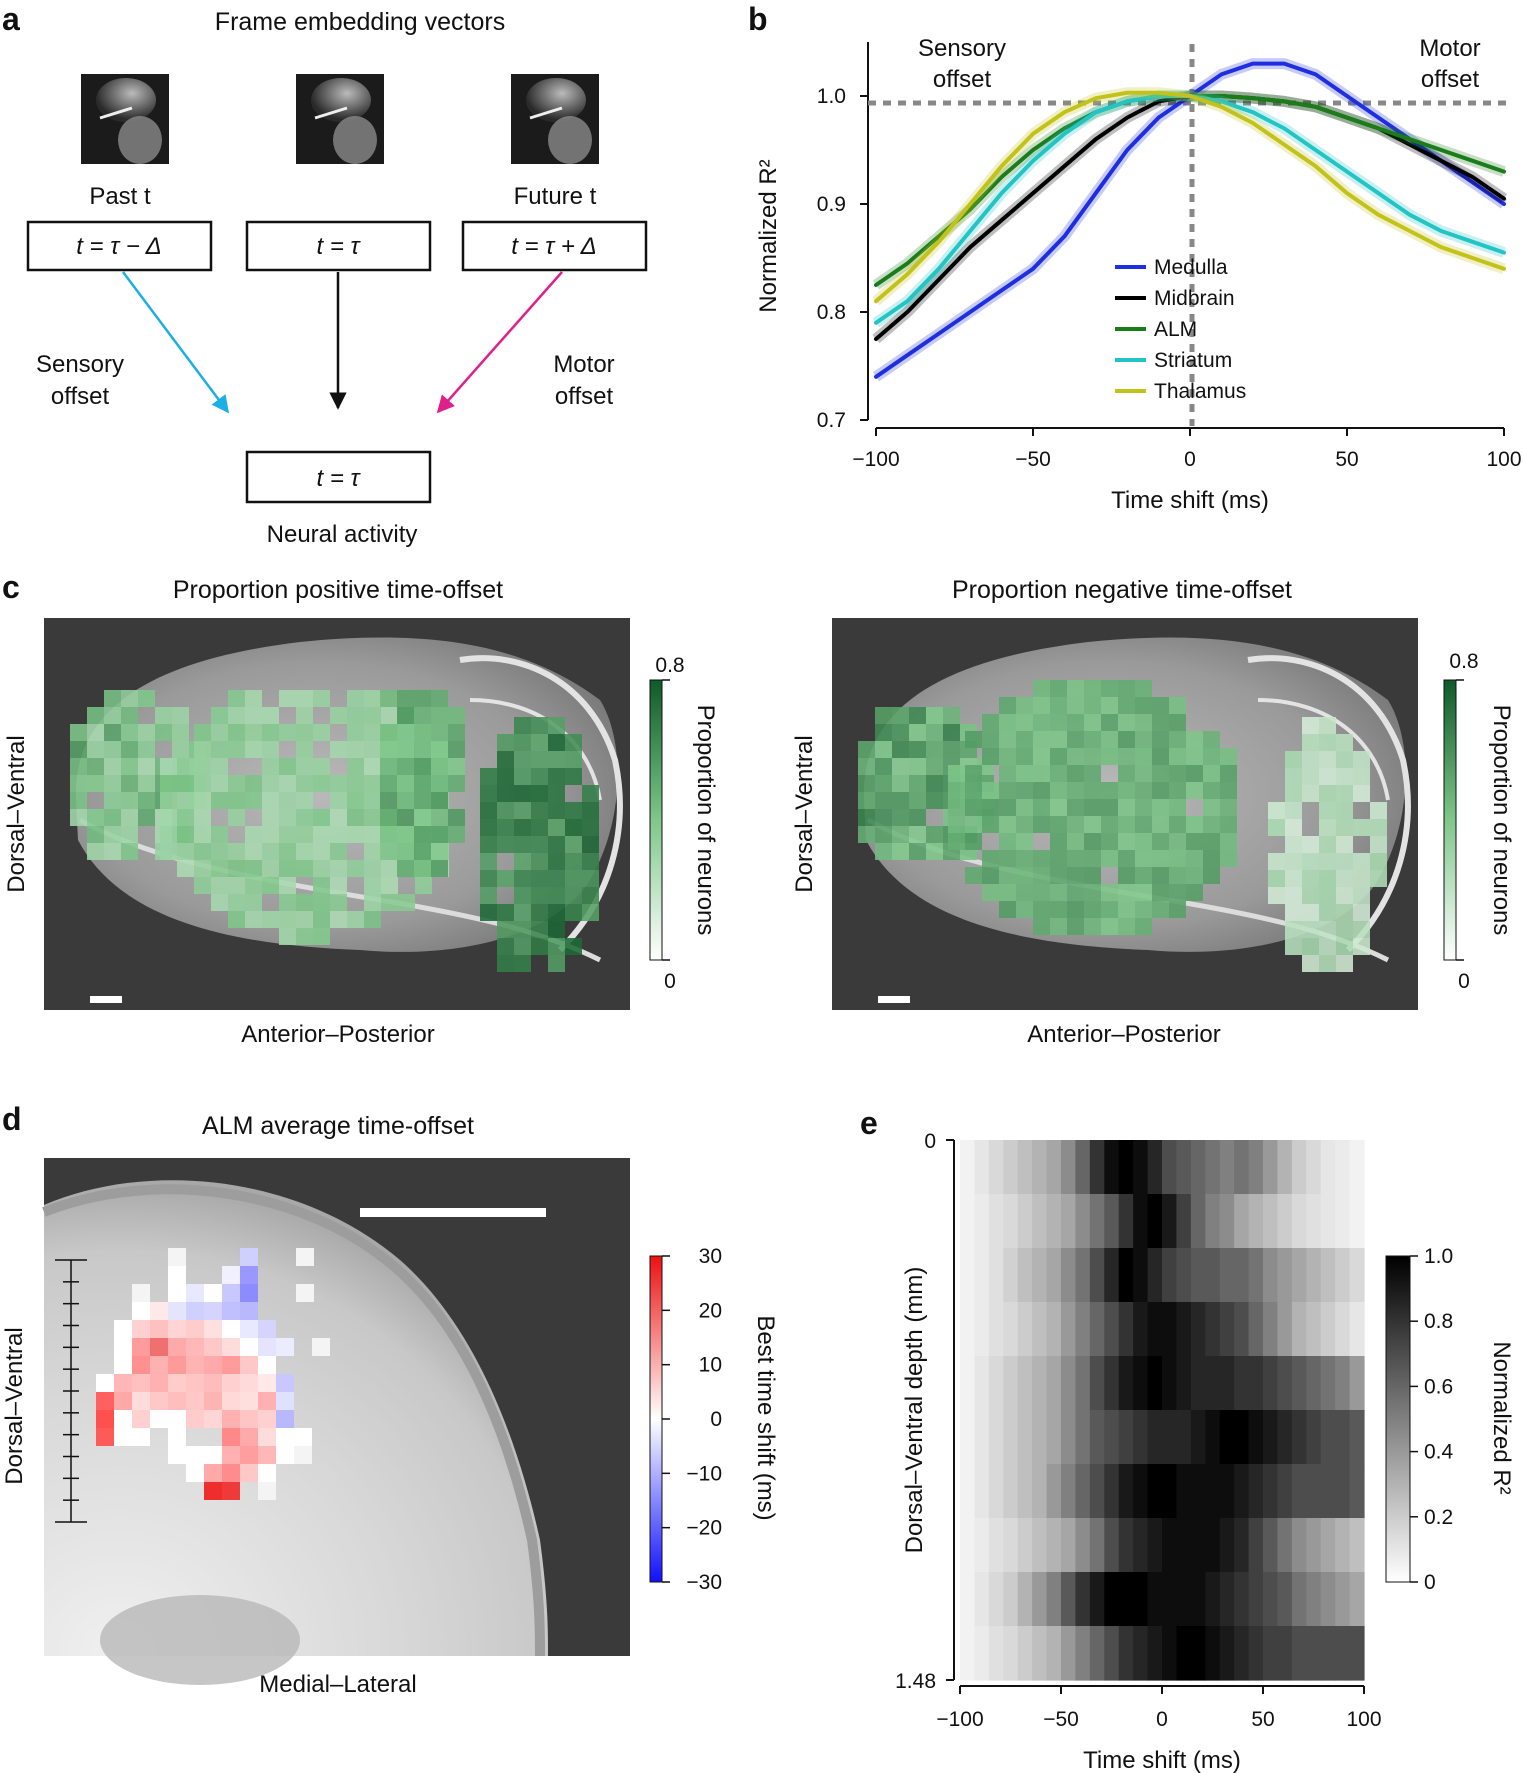 The width and height of the screenshot is (1523, 1773). I want to click on c-right-cbar-min: 0, so click(1464, 981).